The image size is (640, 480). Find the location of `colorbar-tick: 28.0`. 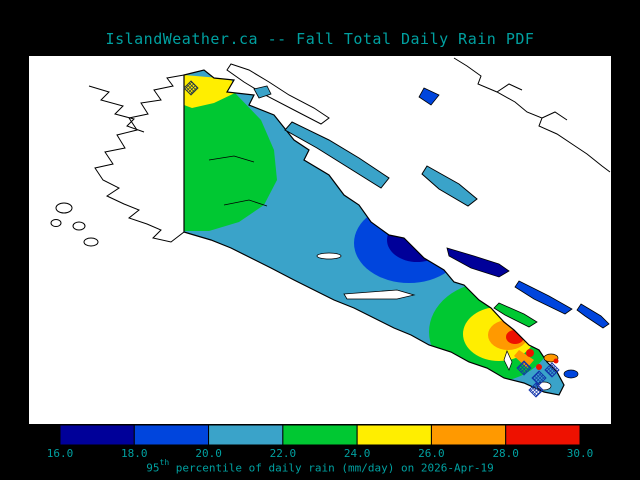

colorbar-tick: 28.0 is located at coordinates (505, 453).